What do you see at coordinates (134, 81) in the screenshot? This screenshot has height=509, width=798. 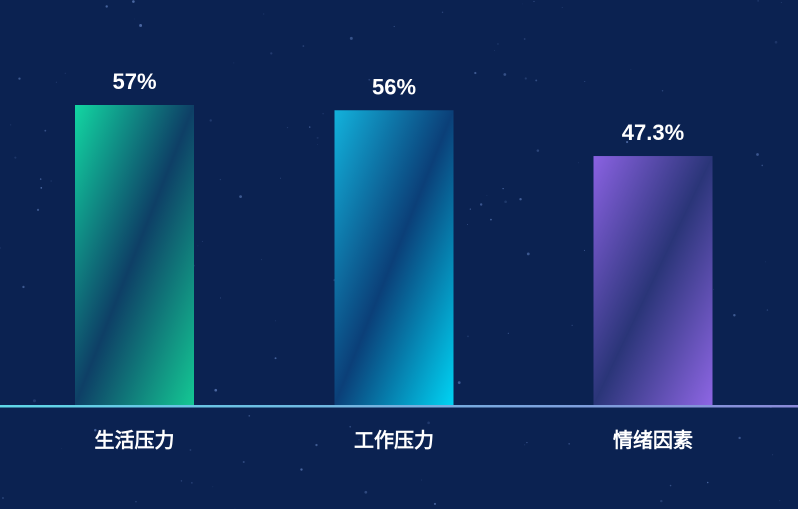 I see `data-label: 57%` at bounding box center [134, 81].